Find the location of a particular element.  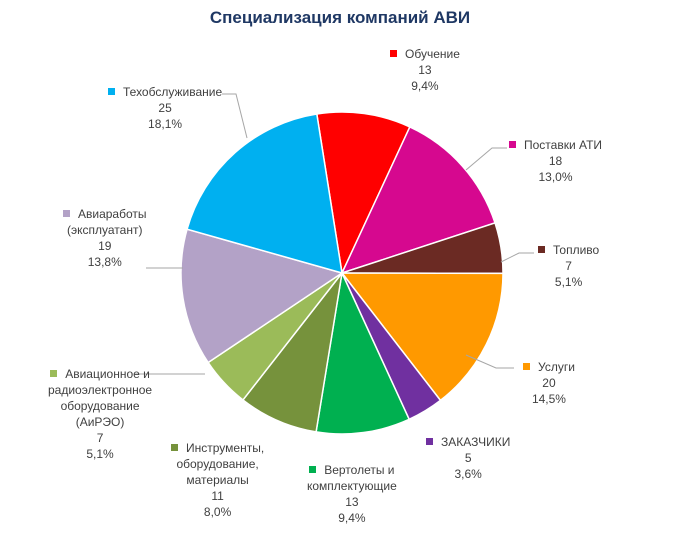

slice-label: Поставки АТИ is located at coordinates (563, 145).